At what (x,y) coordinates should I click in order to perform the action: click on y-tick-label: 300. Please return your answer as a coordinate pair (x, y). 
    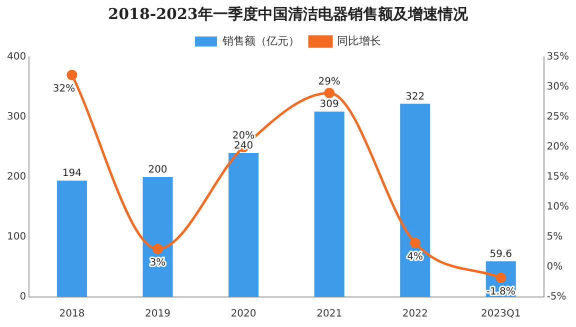
    Looking at the image, I should click on (16, 117).